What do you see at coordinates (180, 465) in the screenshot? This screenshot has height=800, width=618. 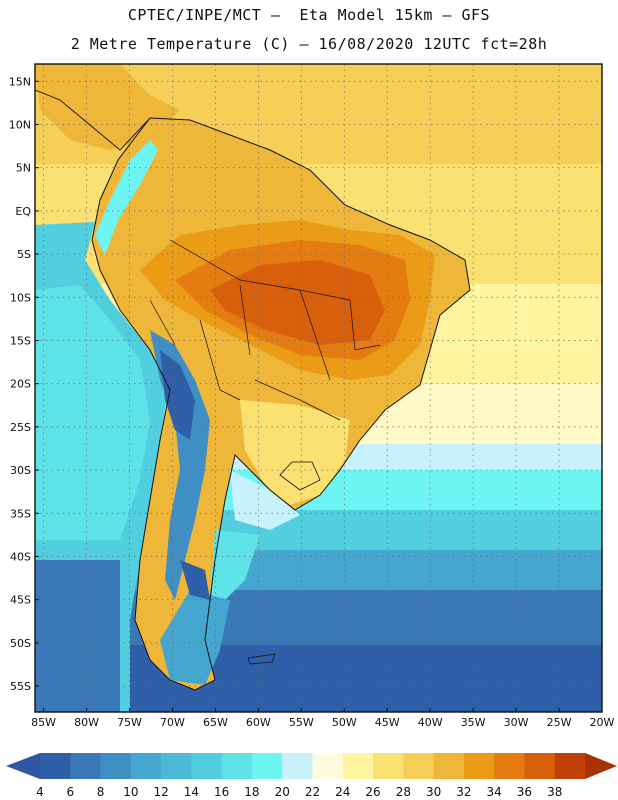 I see `andes-south-cold` at bounding box center [180, 465].